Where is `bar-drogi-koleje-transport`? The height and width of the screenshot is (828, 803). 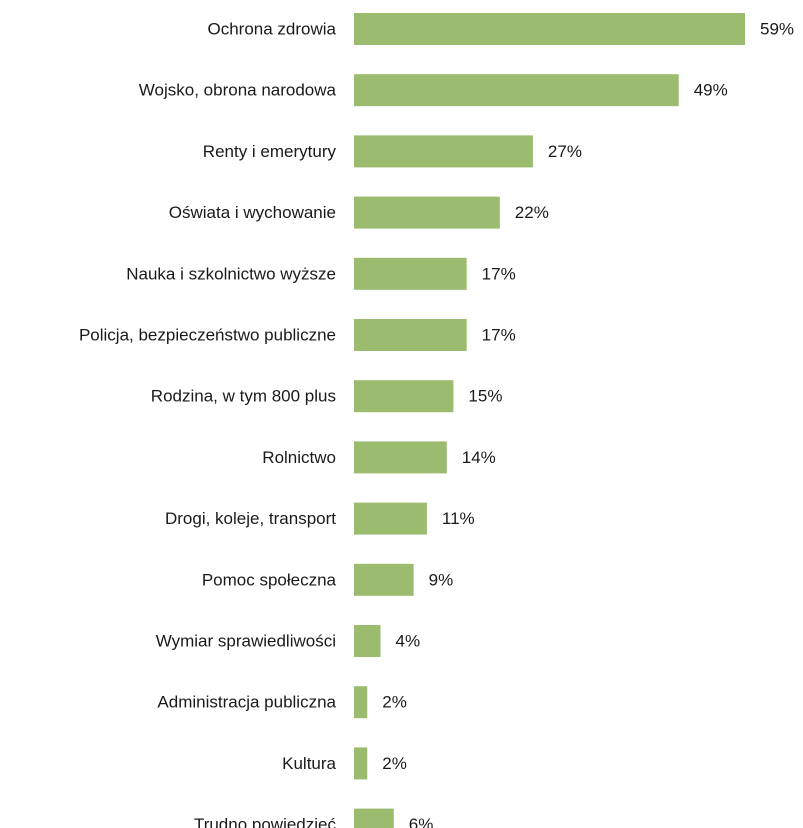
bar-drogi-koleje-transport is located at coordinates (390, 518).